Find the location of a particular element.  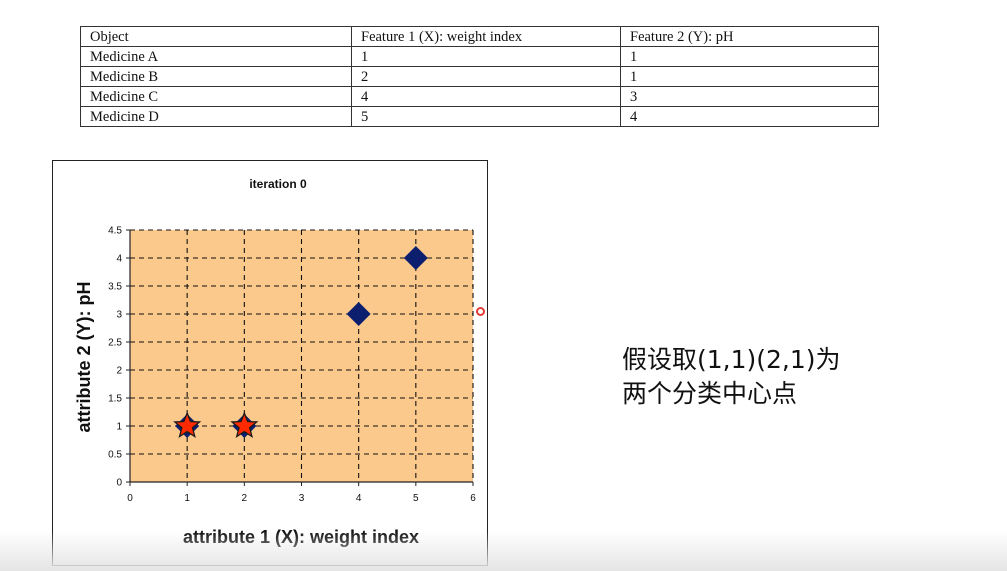

annotation-line: 两个分类中心点 is located at coordinates (710, 393).